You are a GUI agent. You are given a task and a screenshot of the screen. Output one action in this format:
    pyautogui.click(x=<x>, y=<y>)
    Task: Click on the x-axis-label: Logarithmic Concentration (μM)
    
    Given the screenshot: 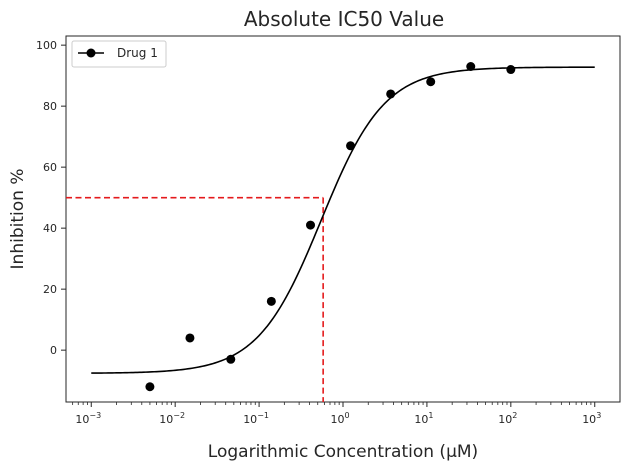 What is the action you would take?
    pyautogui.click(x=343, y=452)
    